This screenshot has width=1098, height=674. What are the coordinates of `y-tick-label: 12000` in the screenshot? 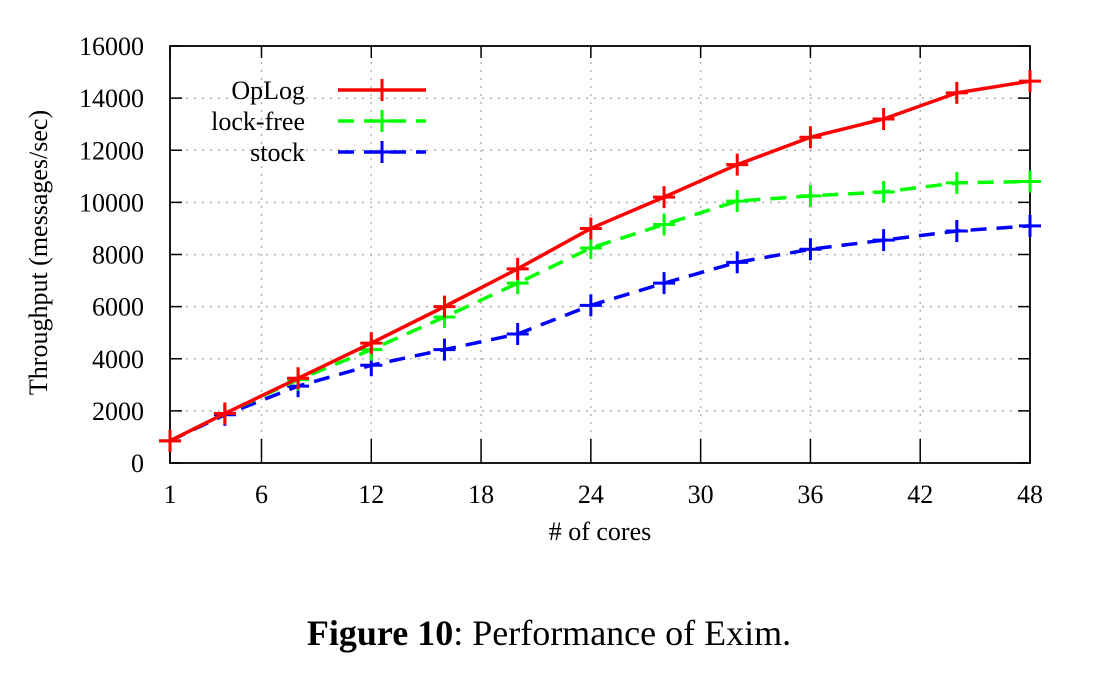 It's located at (111, 150).